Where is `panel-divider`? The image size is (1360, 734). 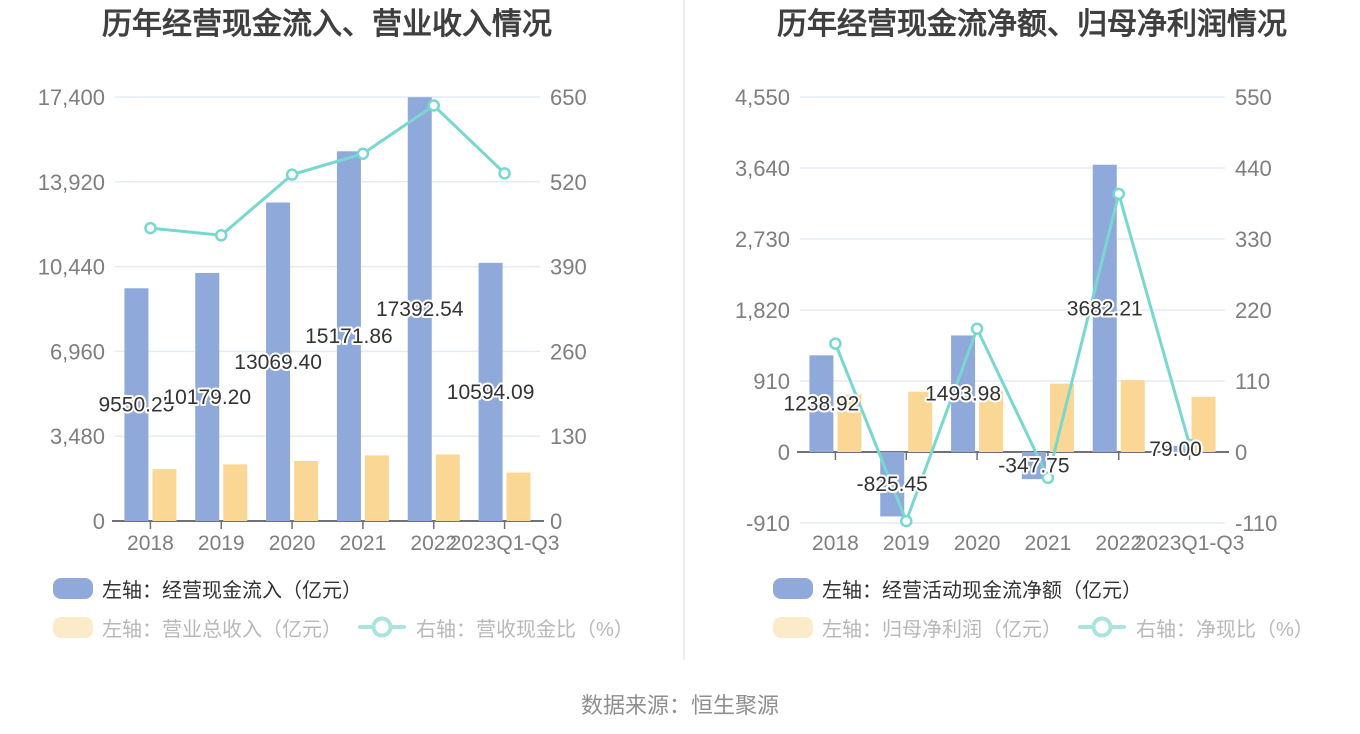
panel-divider is located at coordinates (684, 330).